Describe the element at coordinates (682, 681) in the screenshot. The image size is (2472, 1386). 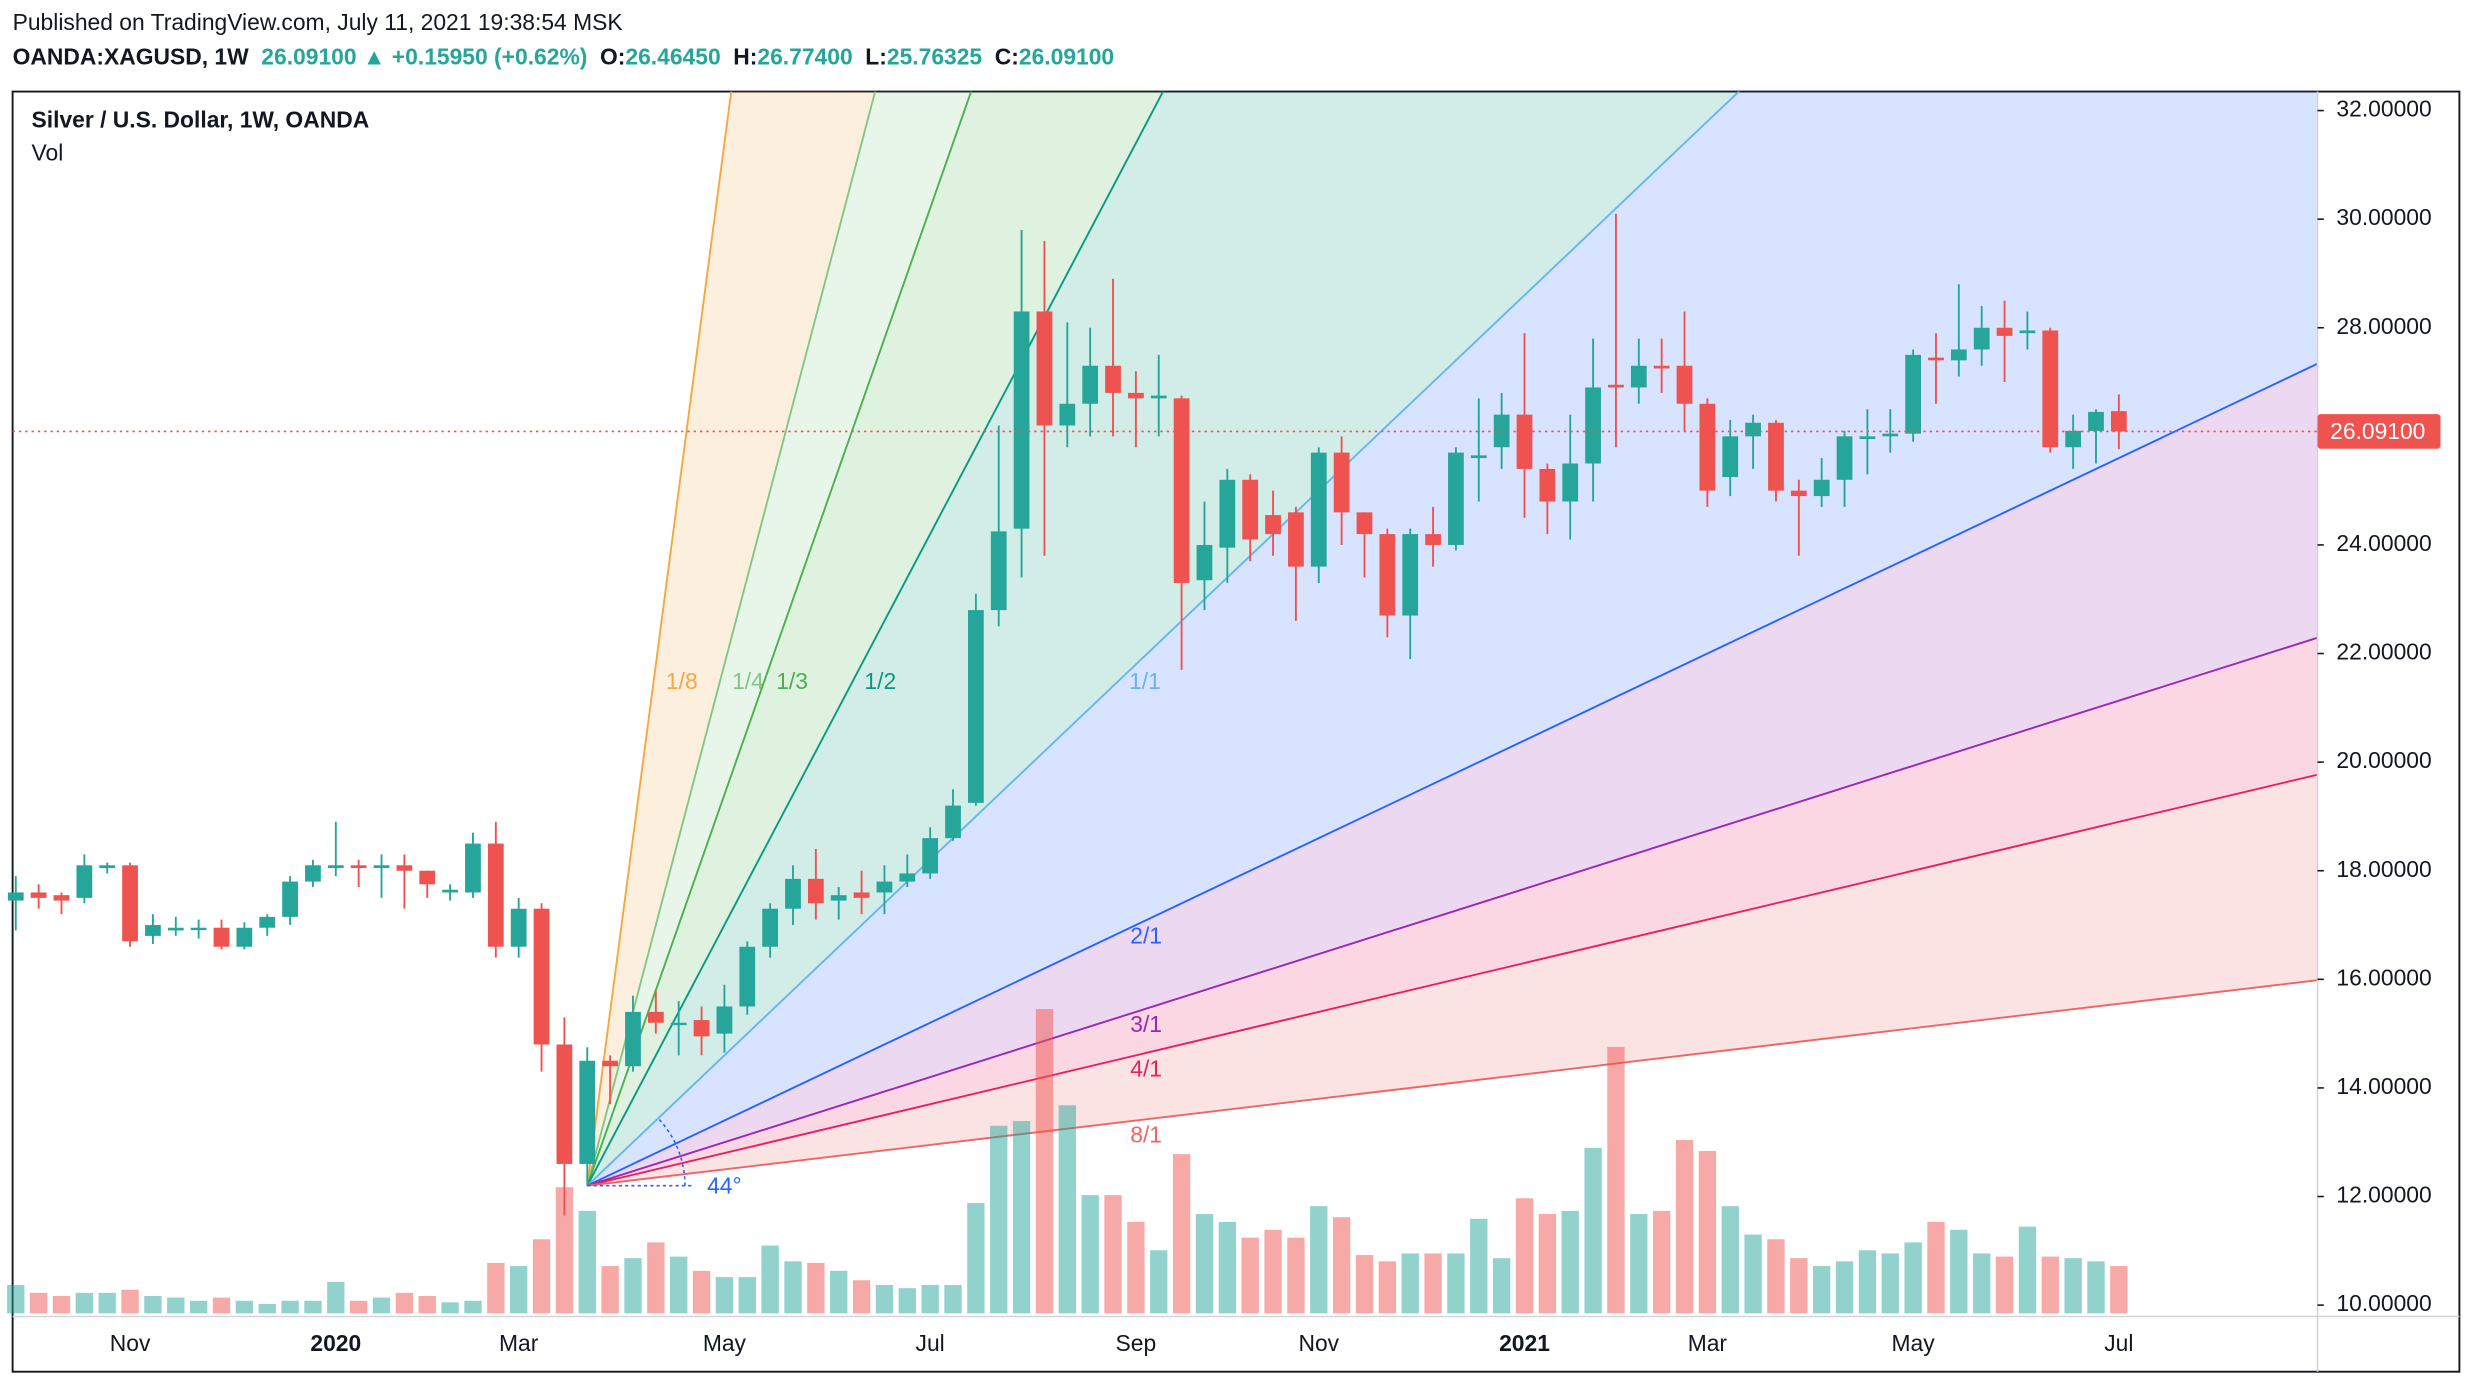
I see `fan-label: 1/8` at that location.